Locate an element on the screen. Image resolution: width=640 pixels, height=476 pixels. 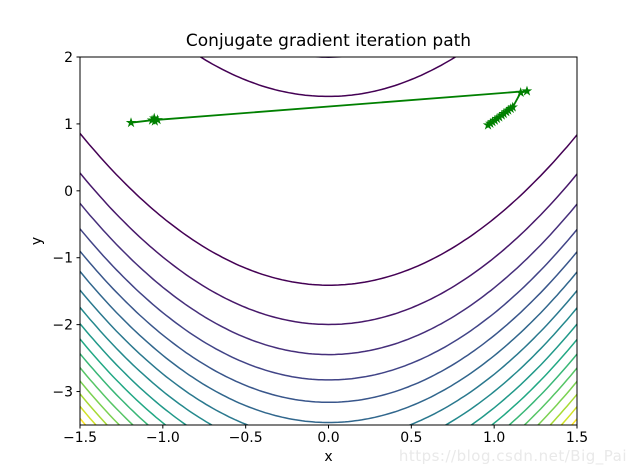
x-tick-label: 0.0 is located at coordinates (328, 438).